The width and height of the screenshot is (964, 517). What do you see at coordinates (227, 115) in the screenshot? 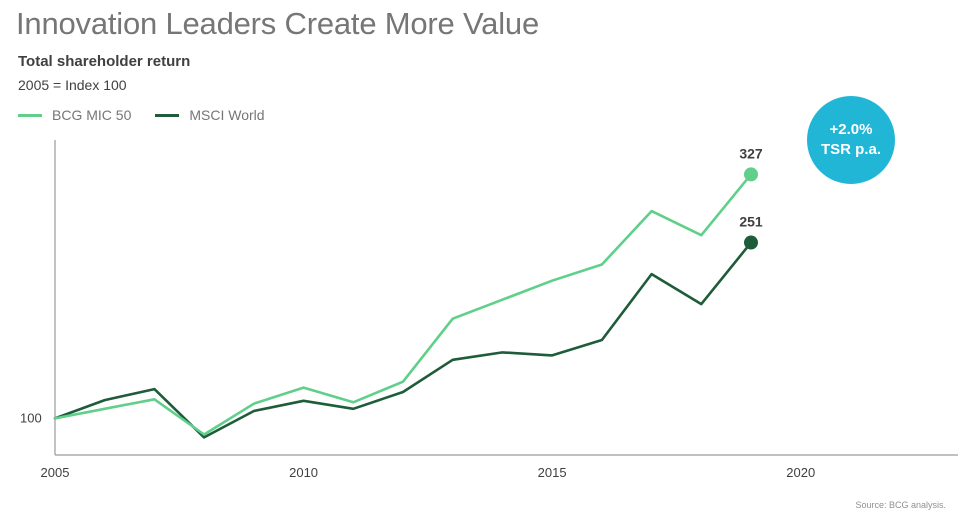
I see `legend-label-msci-world: MSCI World` at bounding box center [227, 115].